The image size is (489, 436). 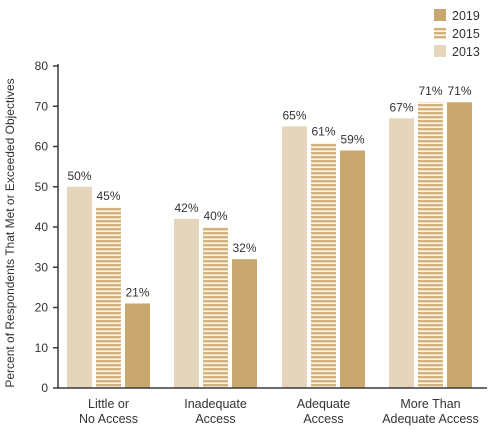 I want to click on legend-label-2015: 2015, so click(x=466, y=34).